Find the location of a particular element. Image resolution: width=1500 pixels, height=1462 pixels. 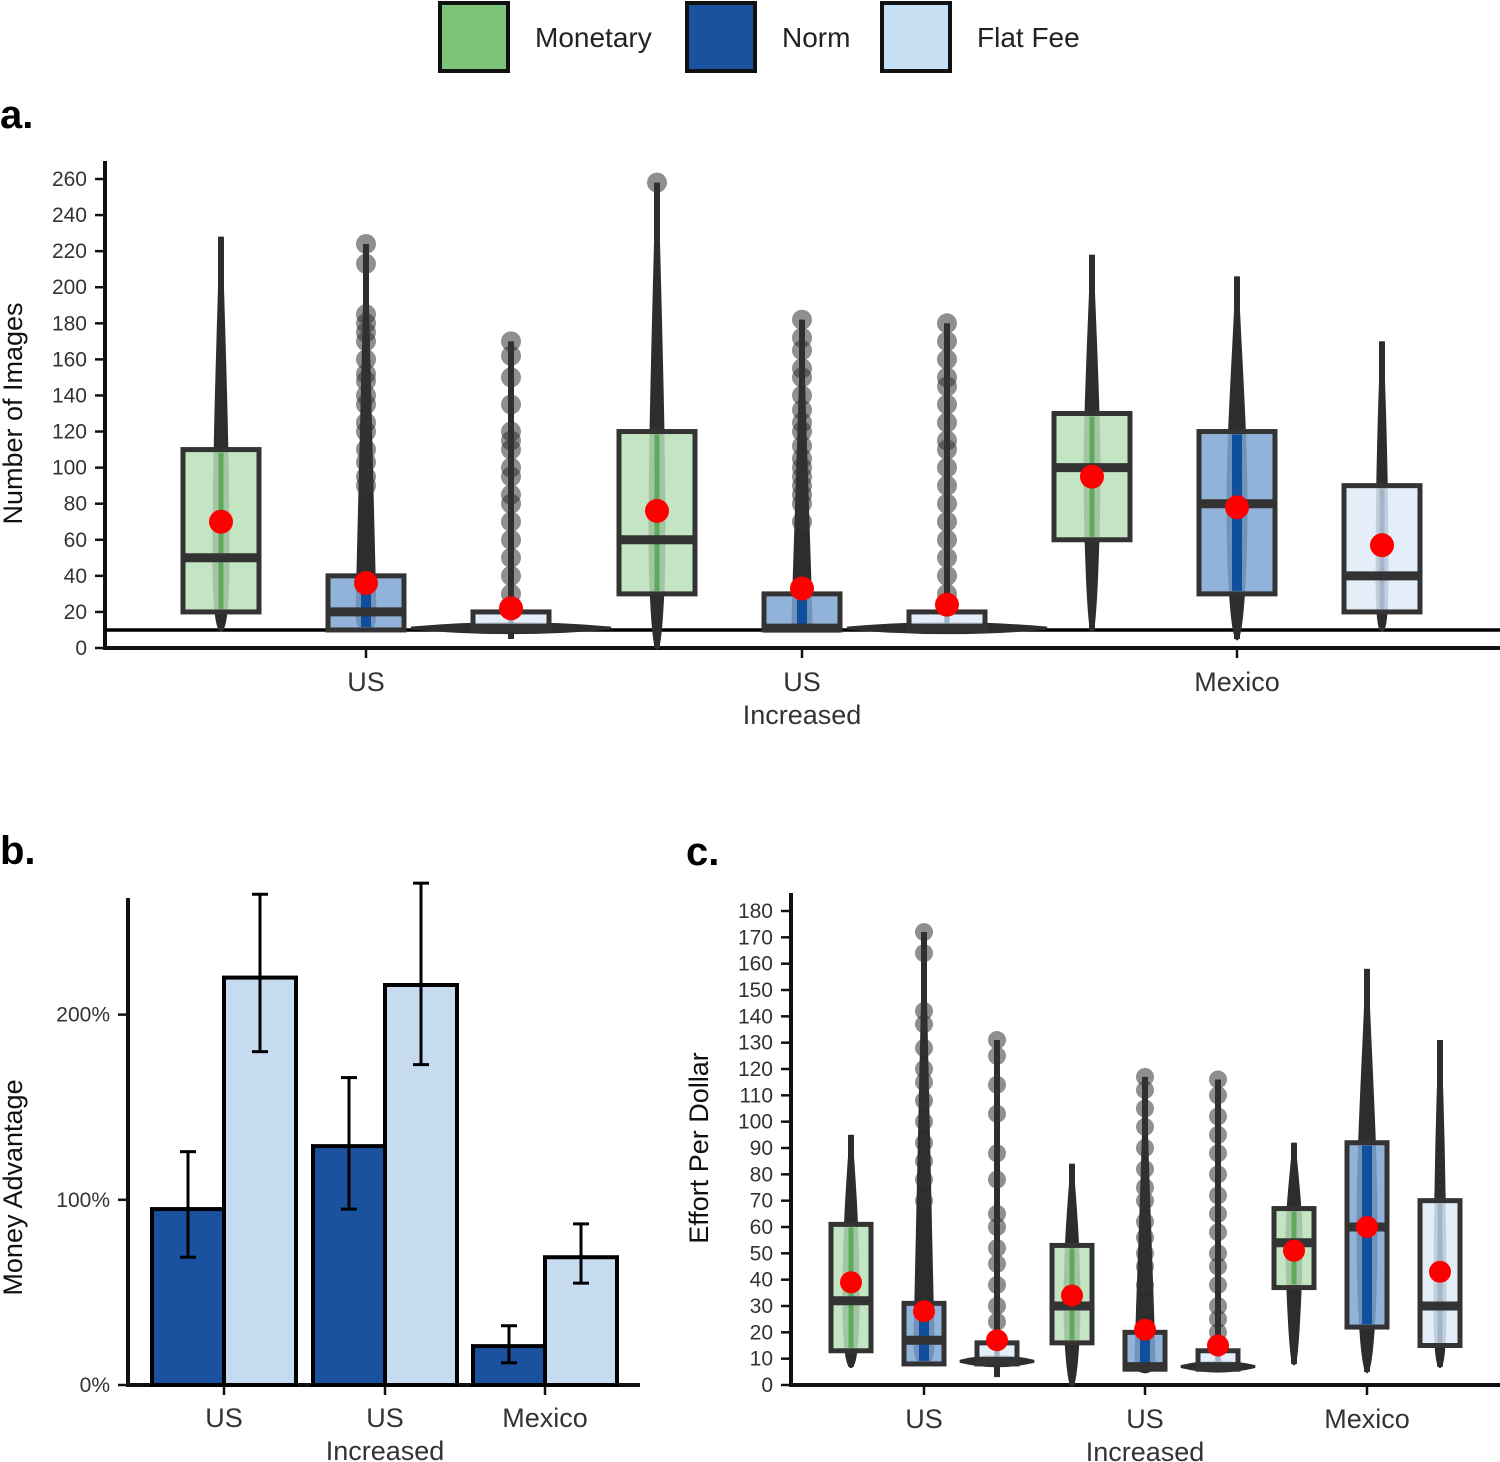

legend: Monetary Norm Flat Fee is located at coordinates (759, 37).